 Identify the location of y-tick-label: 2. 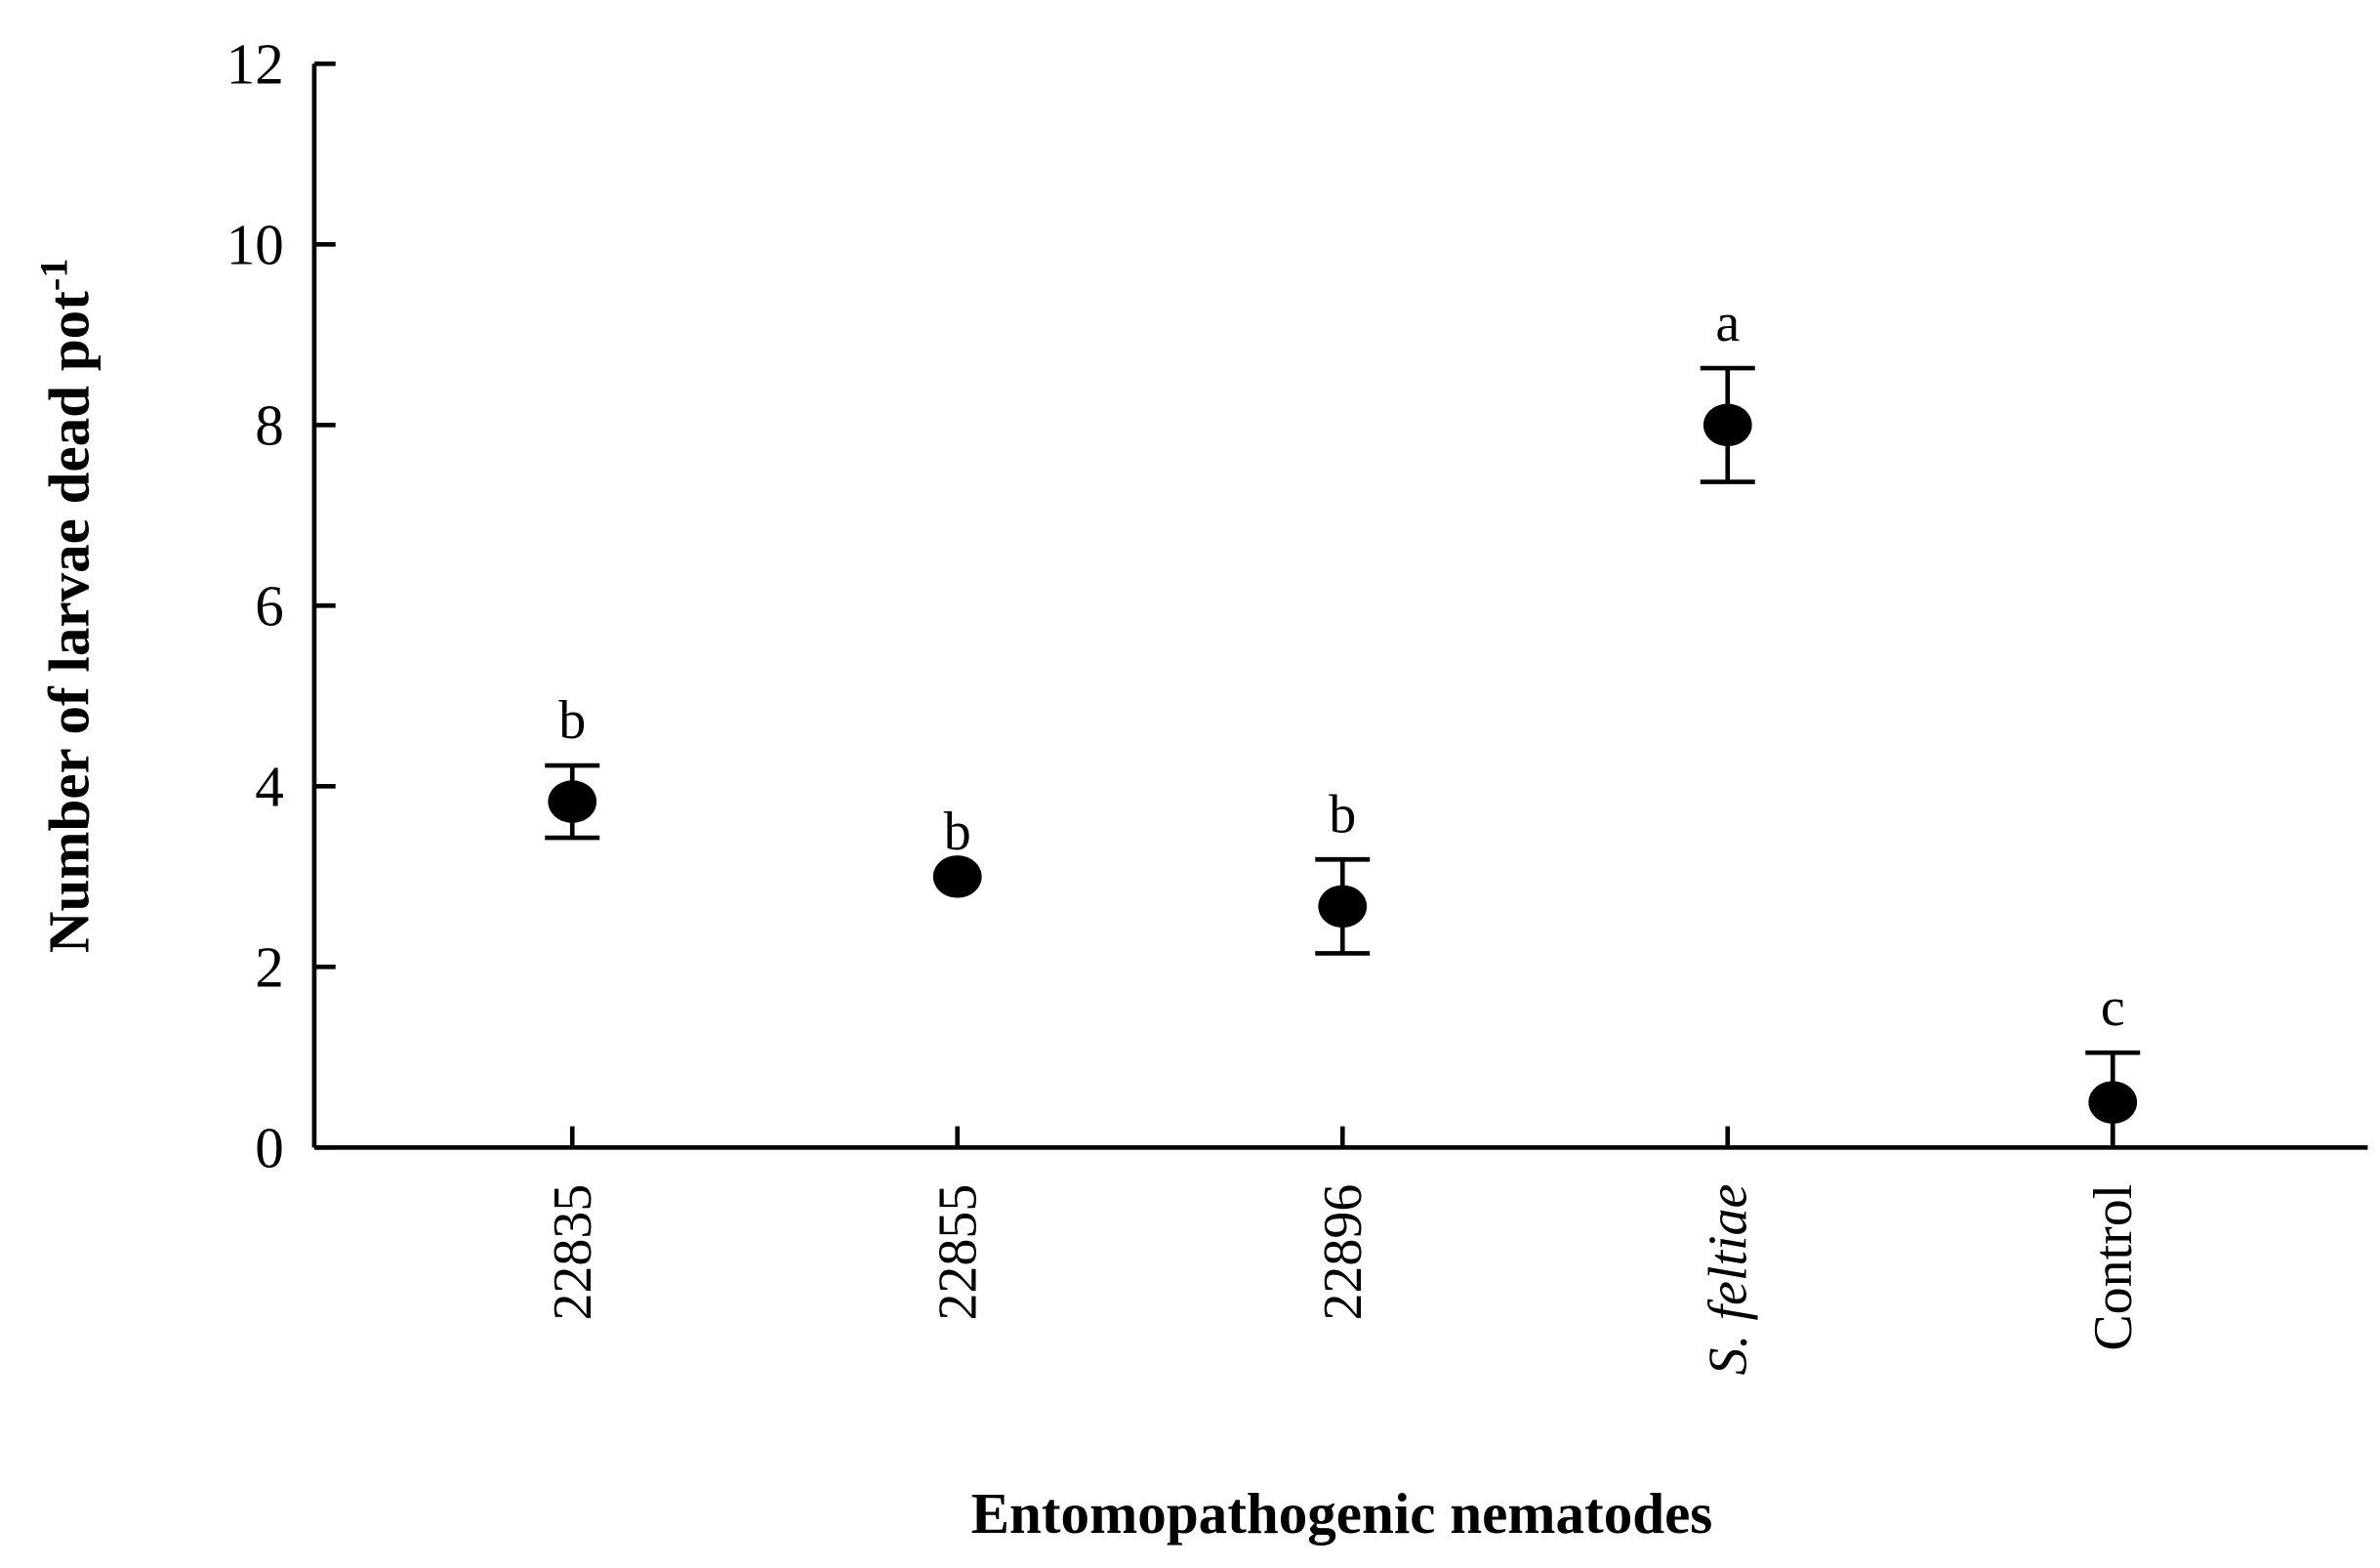
(269, 967).